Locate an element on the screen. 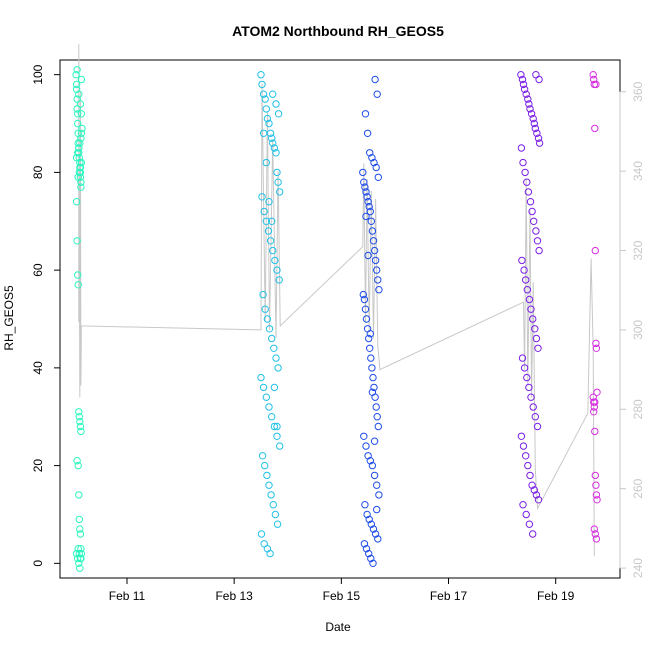  y-axis-label: RH_GEOS5 is located at coordinates (9, 318).